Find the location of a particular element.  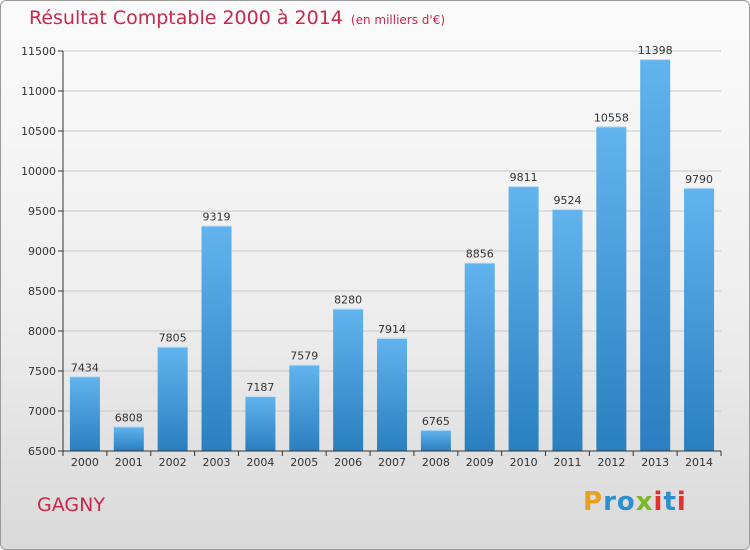

x-tick-label: 2012 is located at coordinates (611, 462).